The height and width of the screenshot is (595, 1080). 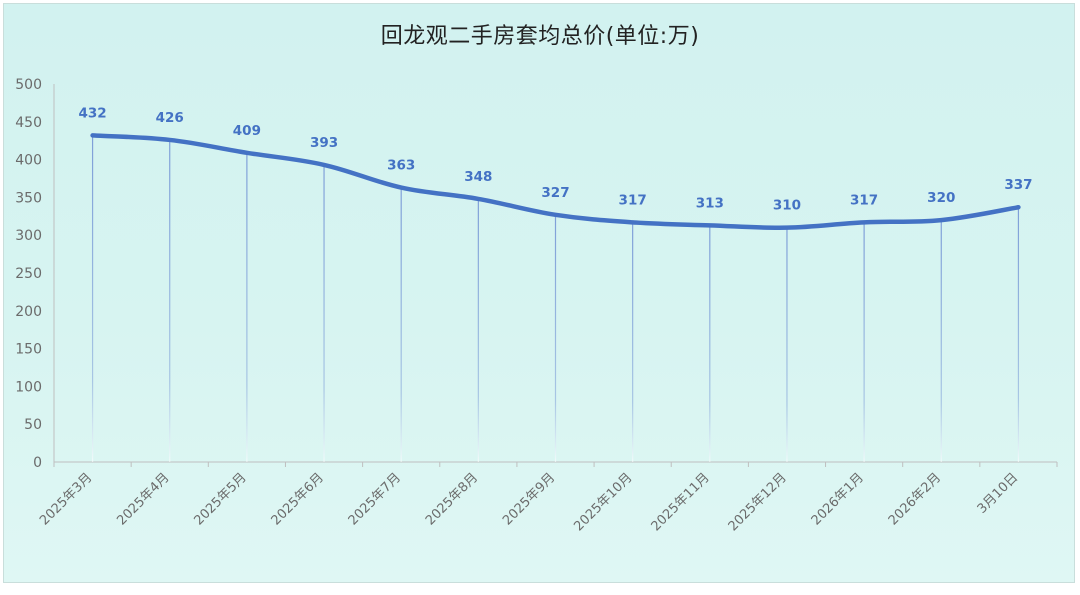 I want to click on y-tick-label: 200, so click(x=28, y=312).